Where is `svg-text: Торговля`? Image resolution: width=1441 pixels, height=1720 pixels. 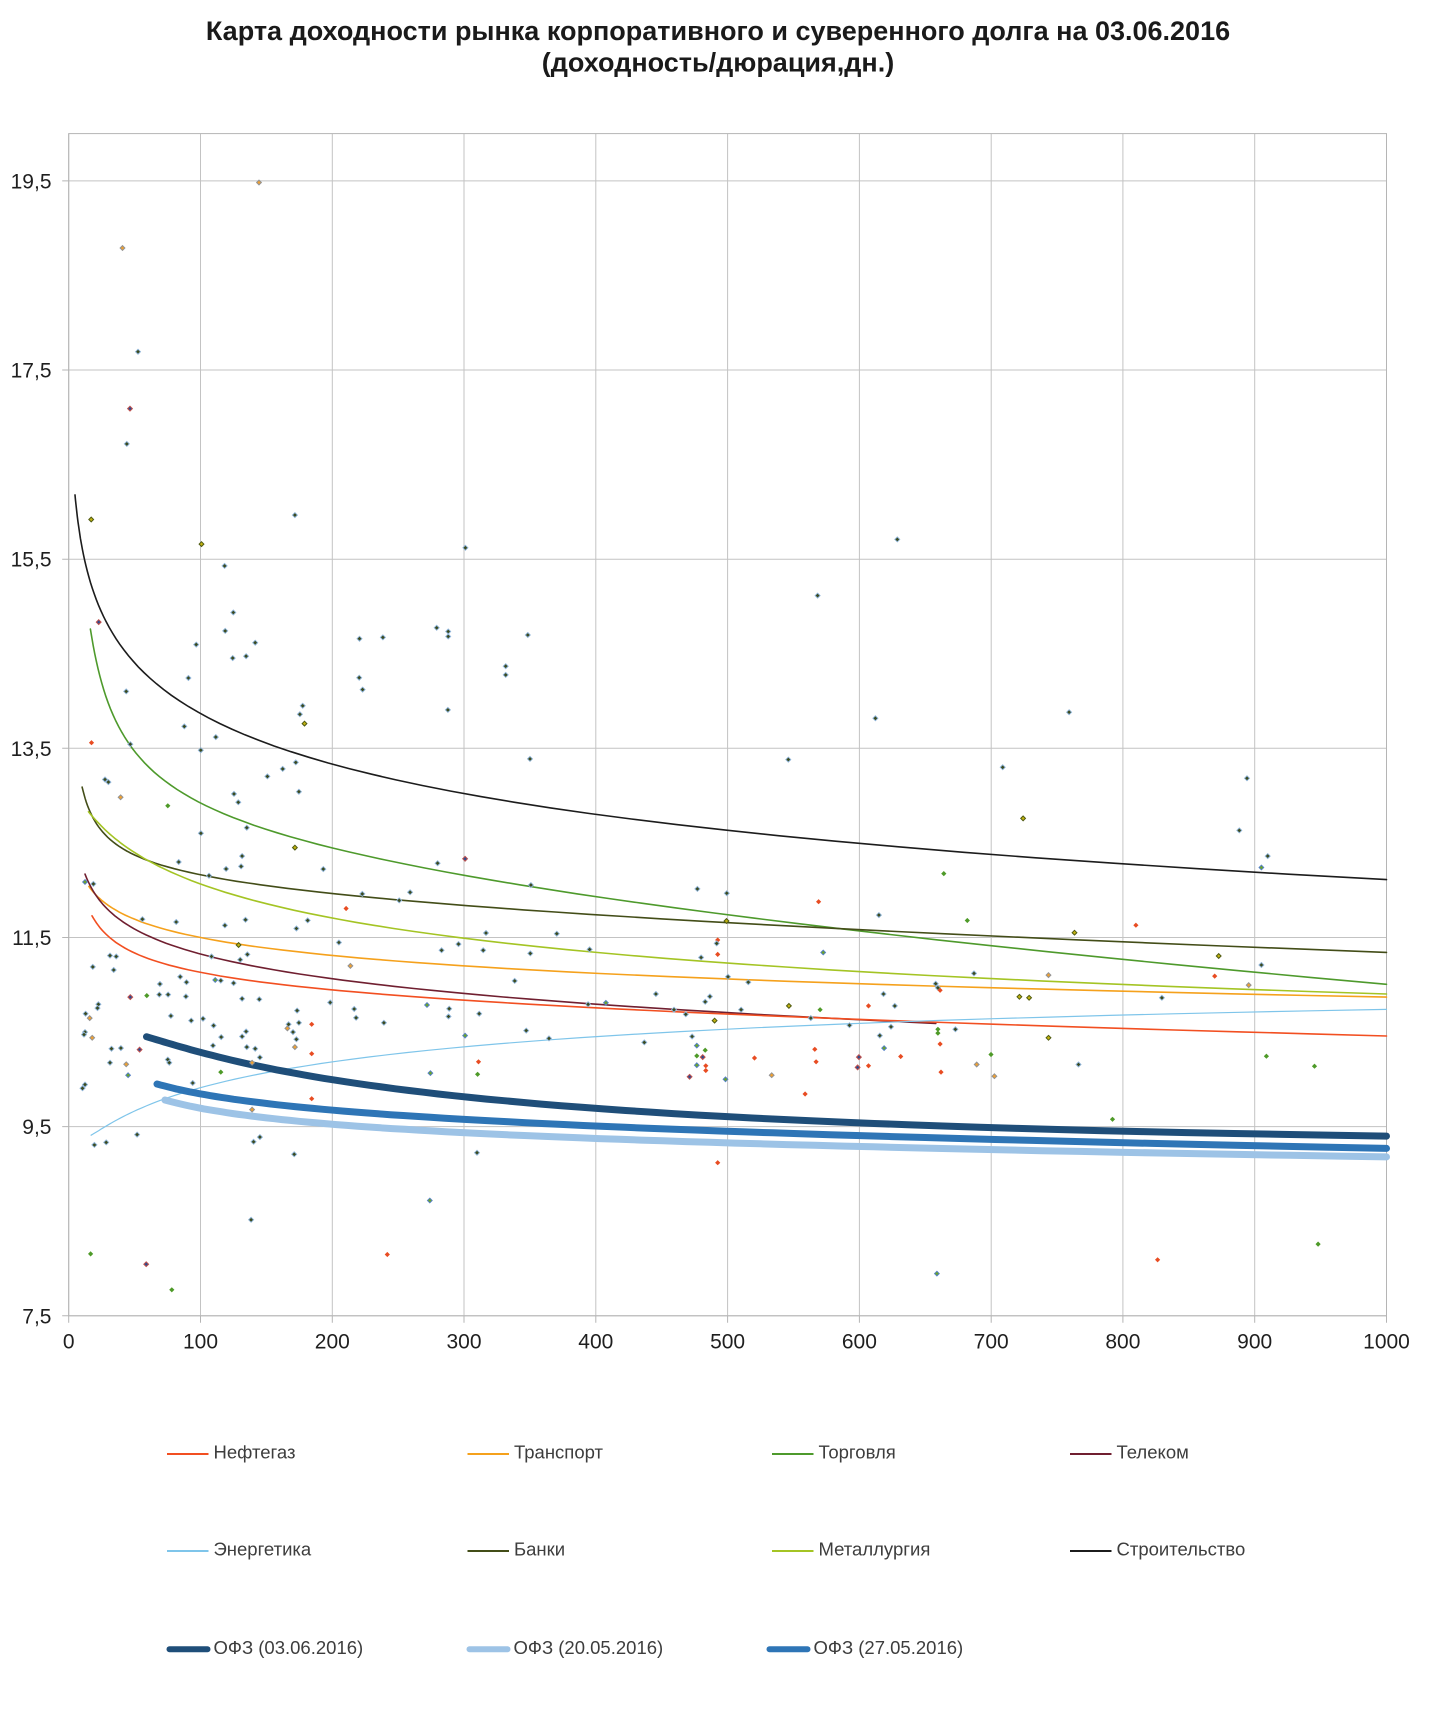 svg-text: Торговля is located at coordinates (857, 1452).